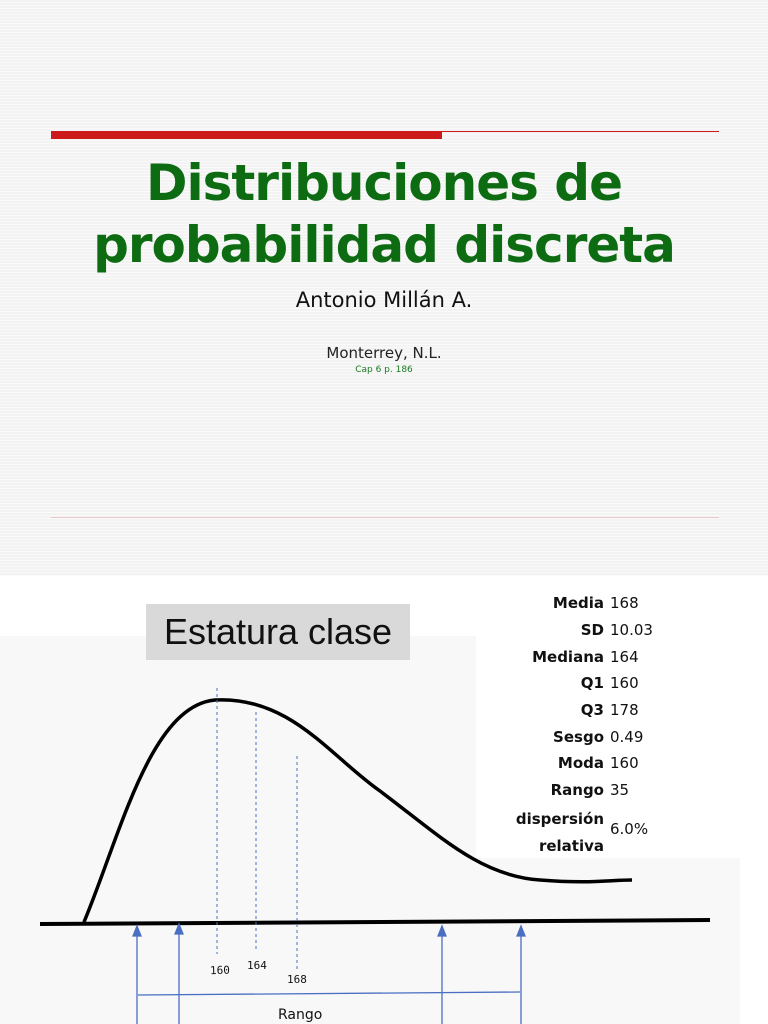 The image size is (768, 1024). I want to click on stat-label: Mediana, so click(568, 657).